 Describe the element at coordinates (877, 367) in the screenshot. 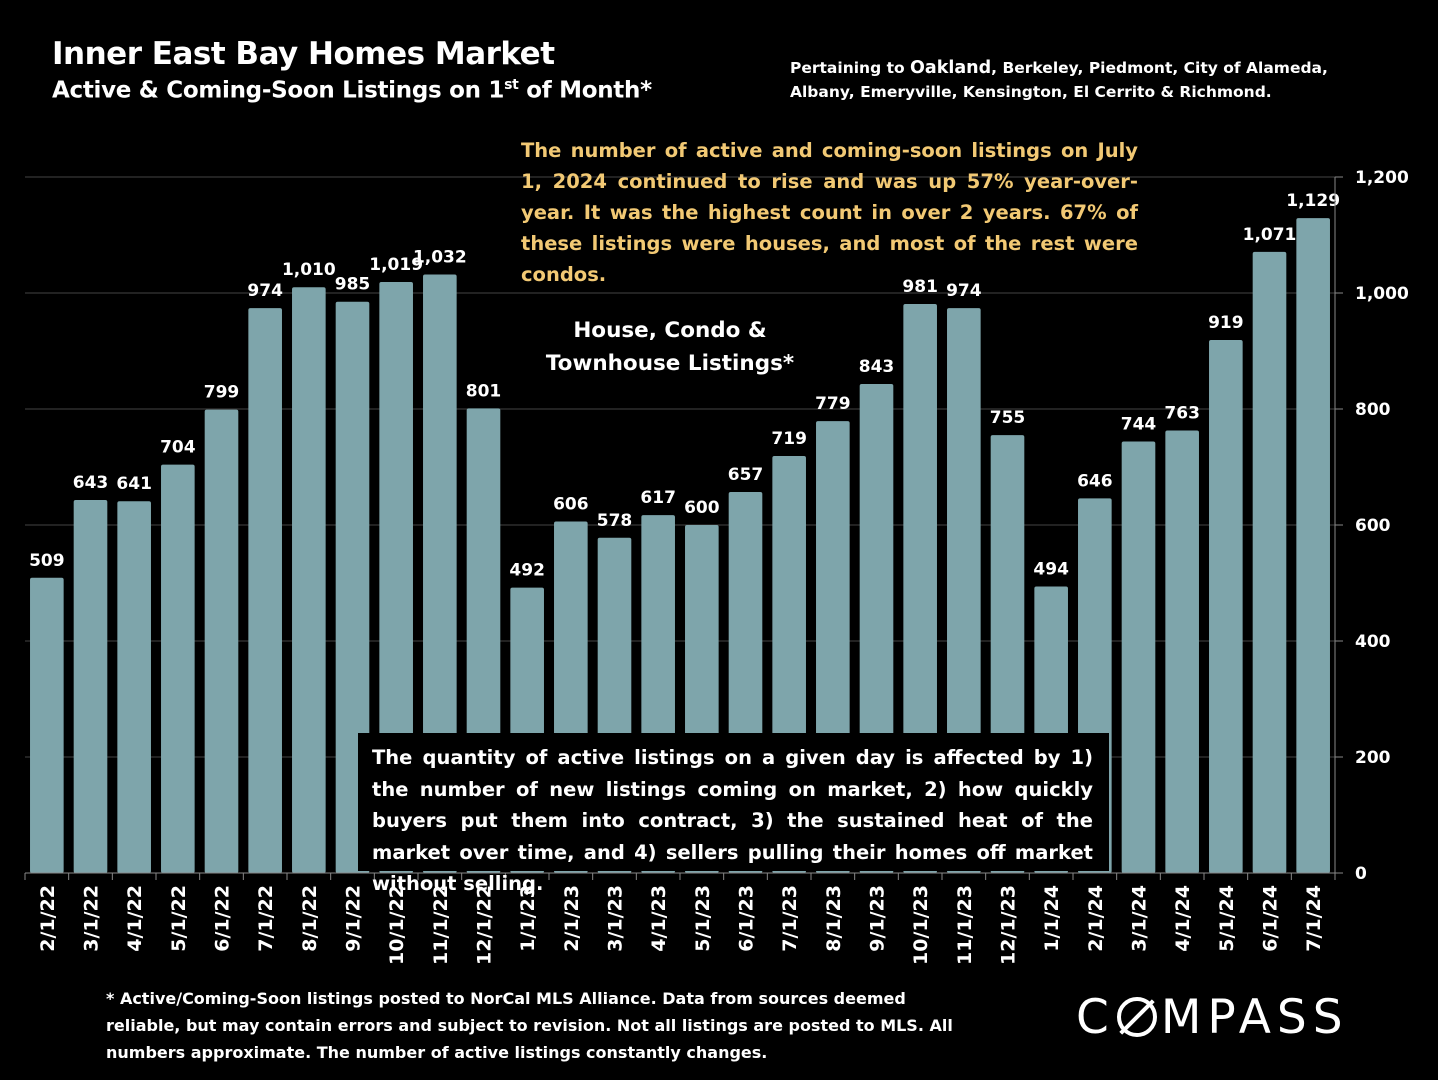

I see `data-label: 843` at that location.